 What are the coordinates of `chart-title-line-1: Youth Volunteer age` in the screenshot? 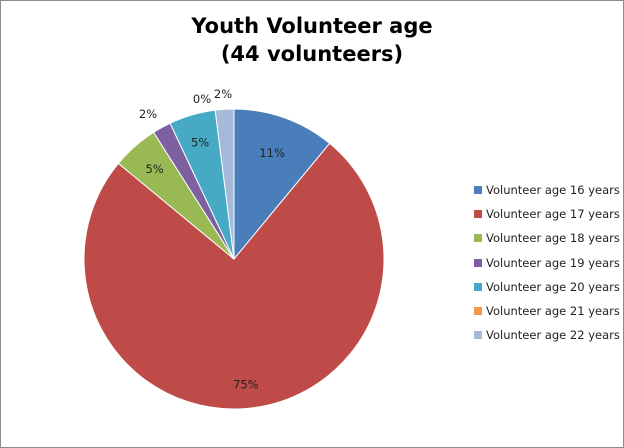 It's located at (312, 26).